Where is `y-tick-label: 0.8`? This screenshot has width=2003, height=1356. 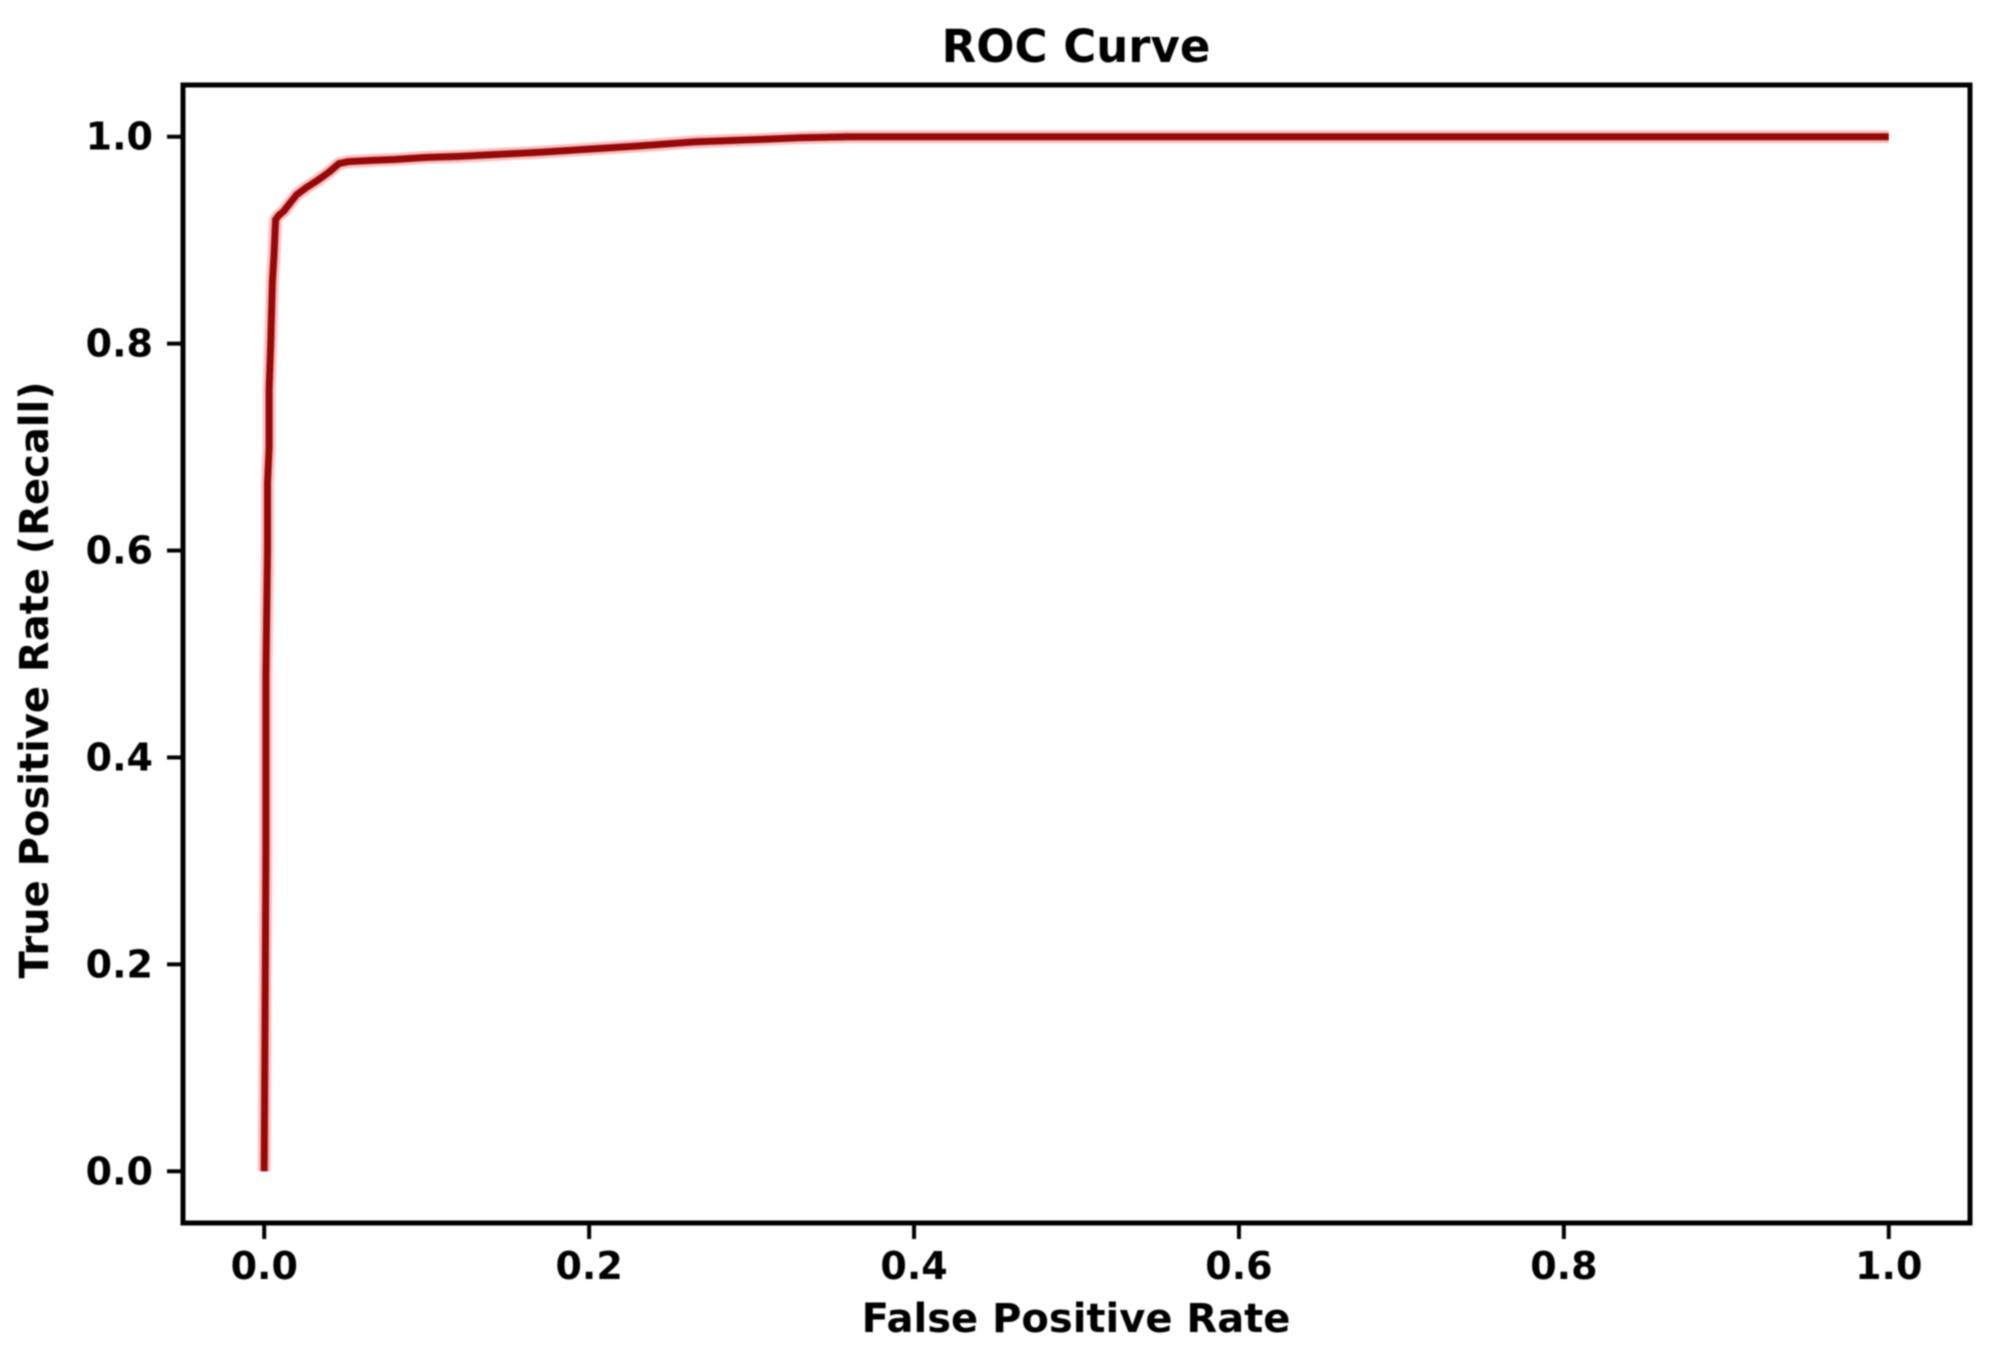 y-tick-label: 0.8 is located at coordinates (119, 344).